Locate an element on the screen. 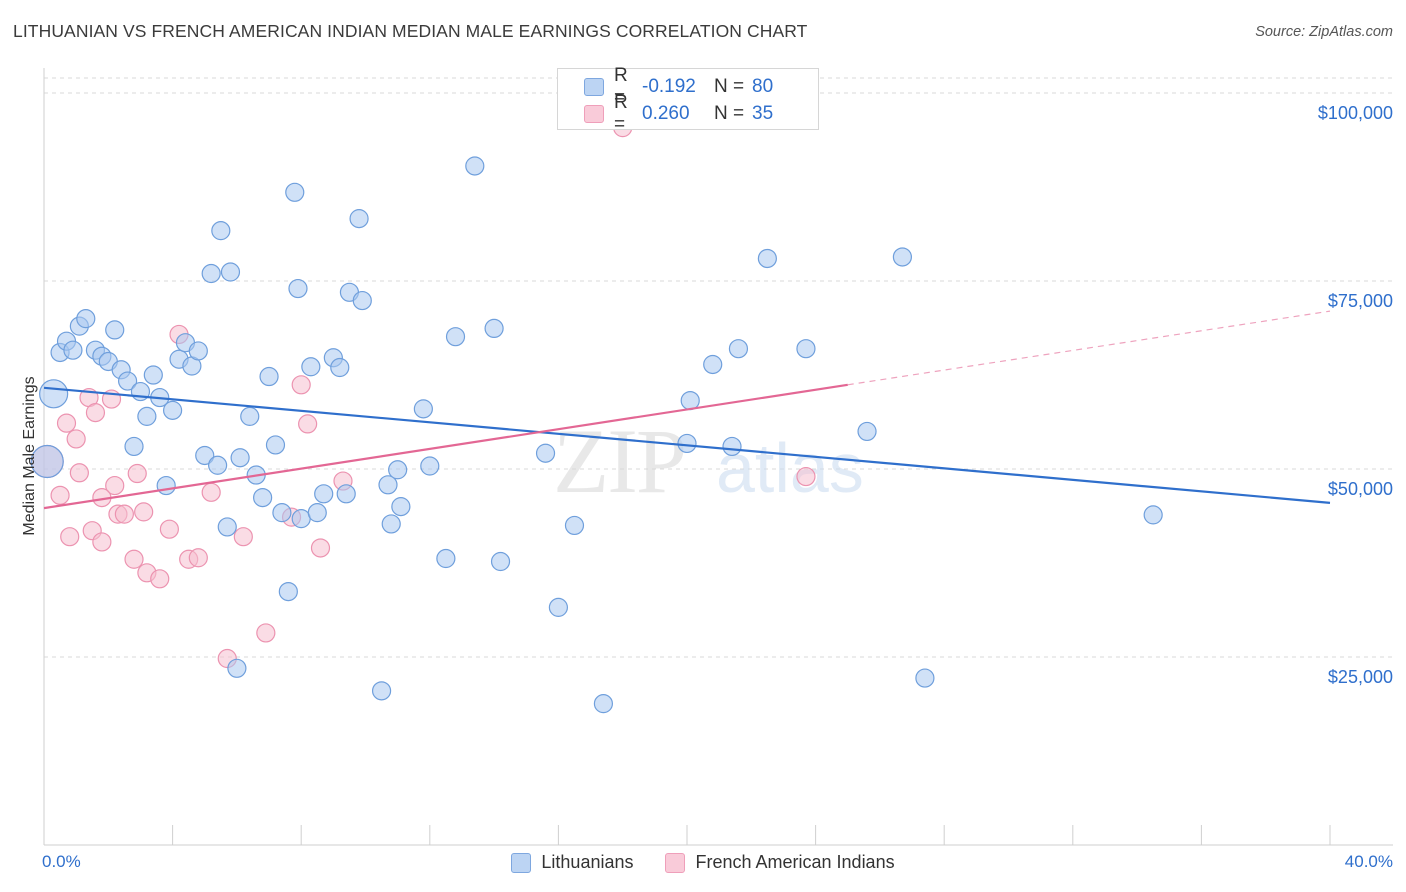  french-american-indian-trend-extension is located at coordinates (1089, 348).